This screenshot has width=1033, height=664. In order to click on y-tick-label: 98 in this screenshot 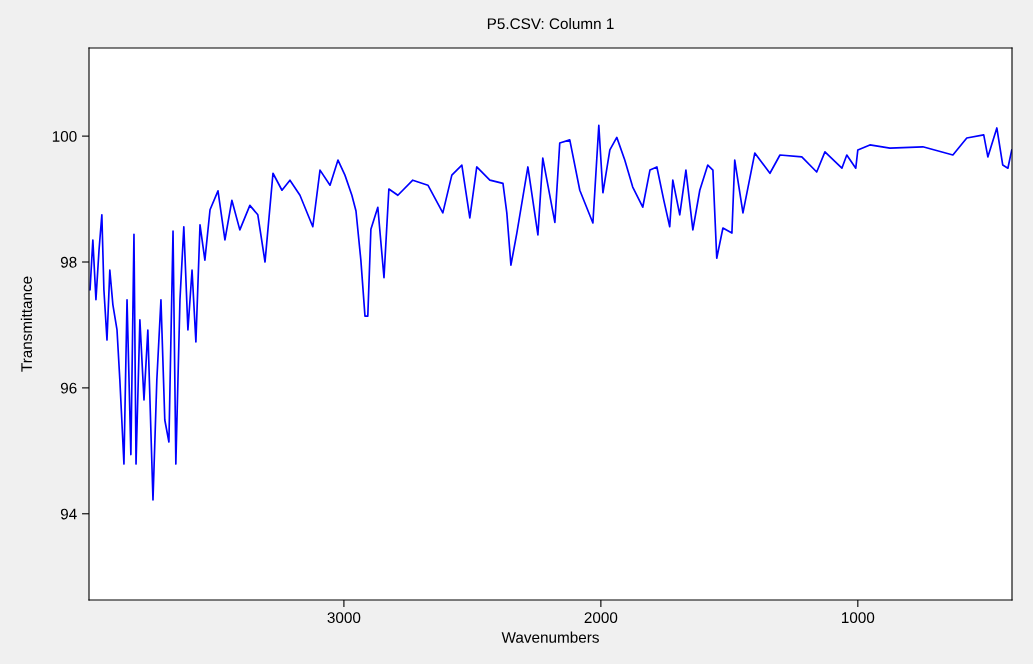, I will do `click(68, 262)`.